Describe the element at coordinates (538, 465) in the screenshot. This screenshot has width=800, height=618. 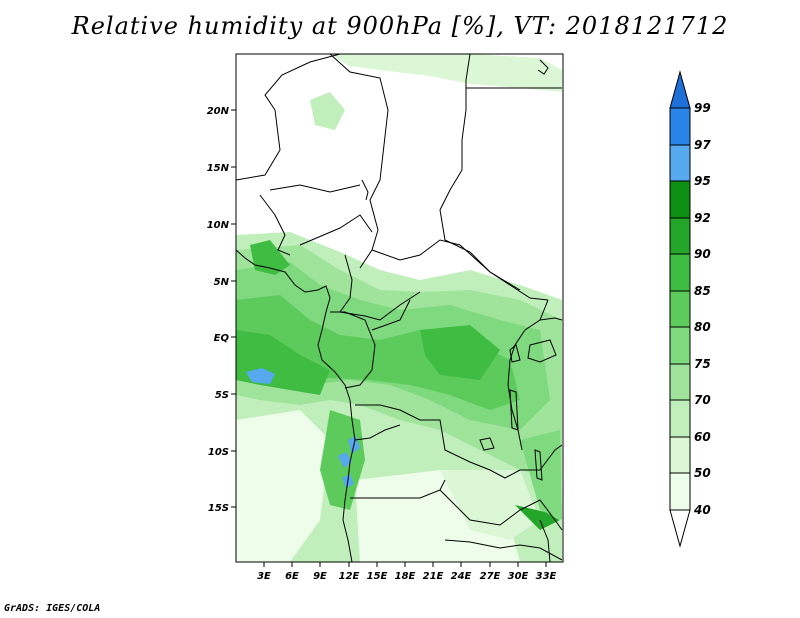
I see `lake-malawi` at that location.